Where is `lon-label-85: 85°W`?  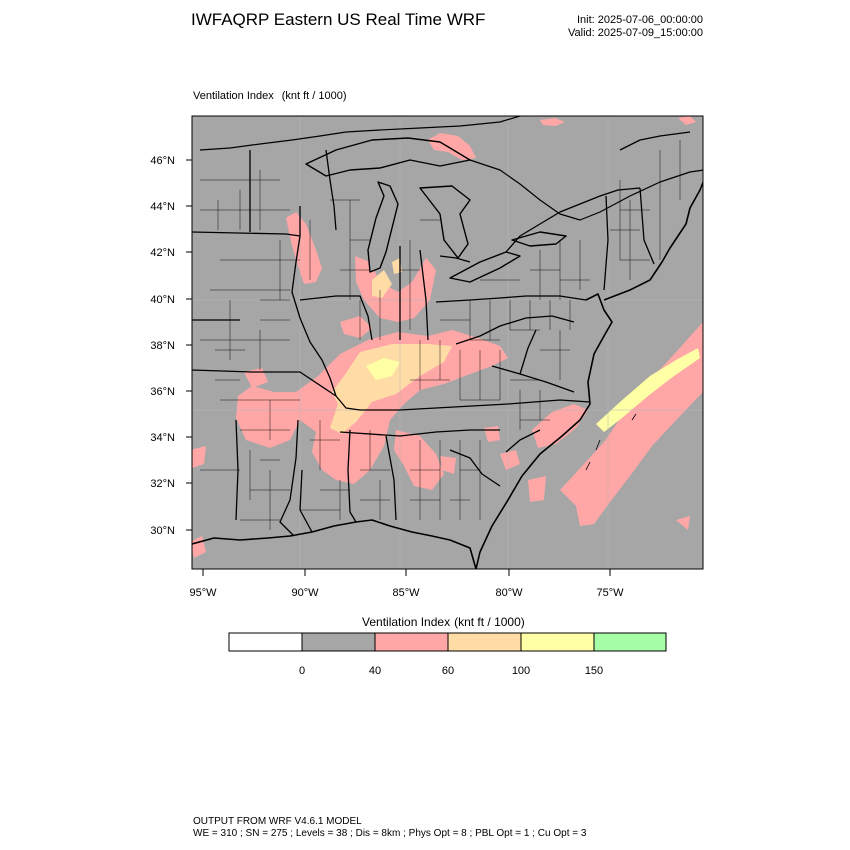 lon-label-85: 85°W is located at coordinates (406, 593).